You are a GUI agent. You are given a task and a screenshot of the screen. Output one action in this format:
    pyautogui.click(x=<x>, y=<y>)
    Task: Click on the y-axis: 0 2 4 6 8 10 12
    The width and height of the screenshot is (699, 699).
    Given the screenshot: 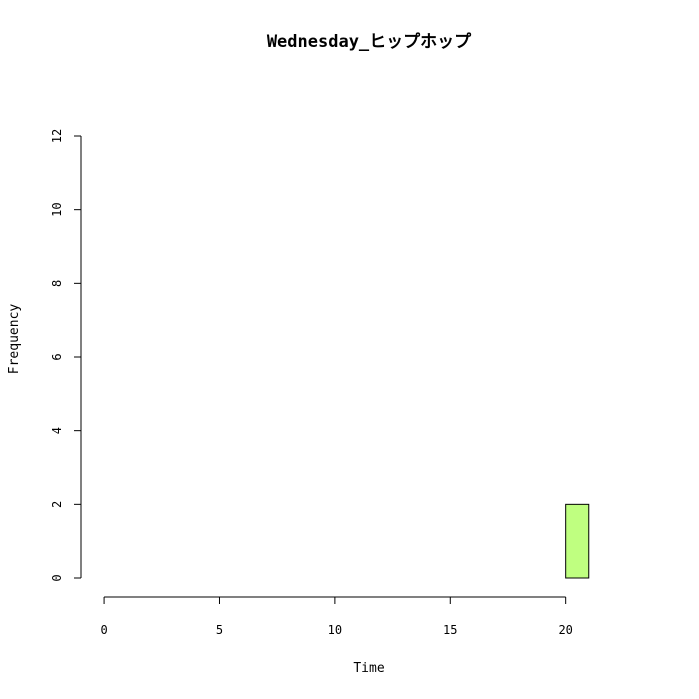 What is the action you would take?
    pyautogui.click(x=66, y=355)
    